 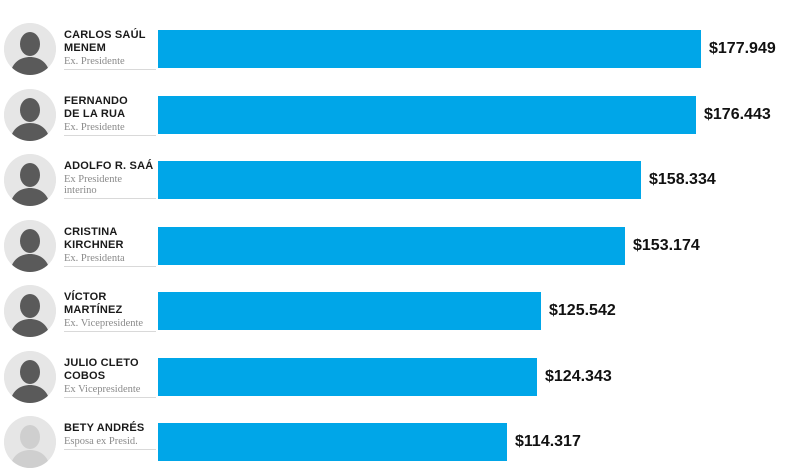 What do you see at coordinates (548, 441) in the screenshot?
I see `bar-value-label: $114.317` at bounding box center [548, 441].